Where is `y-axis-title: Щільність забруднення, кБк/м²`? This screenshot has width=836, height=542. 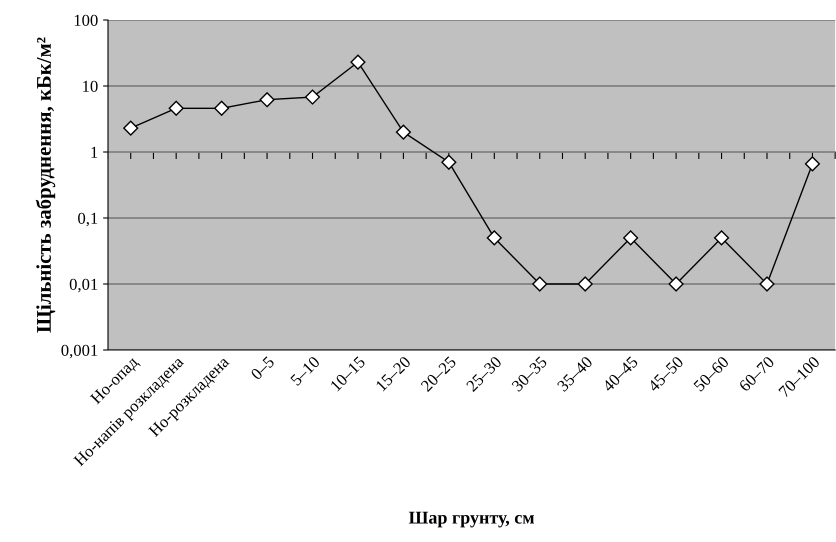 y-axis-title: Щільність забруднення, кБк/м² is located at coordinates (46, 185).